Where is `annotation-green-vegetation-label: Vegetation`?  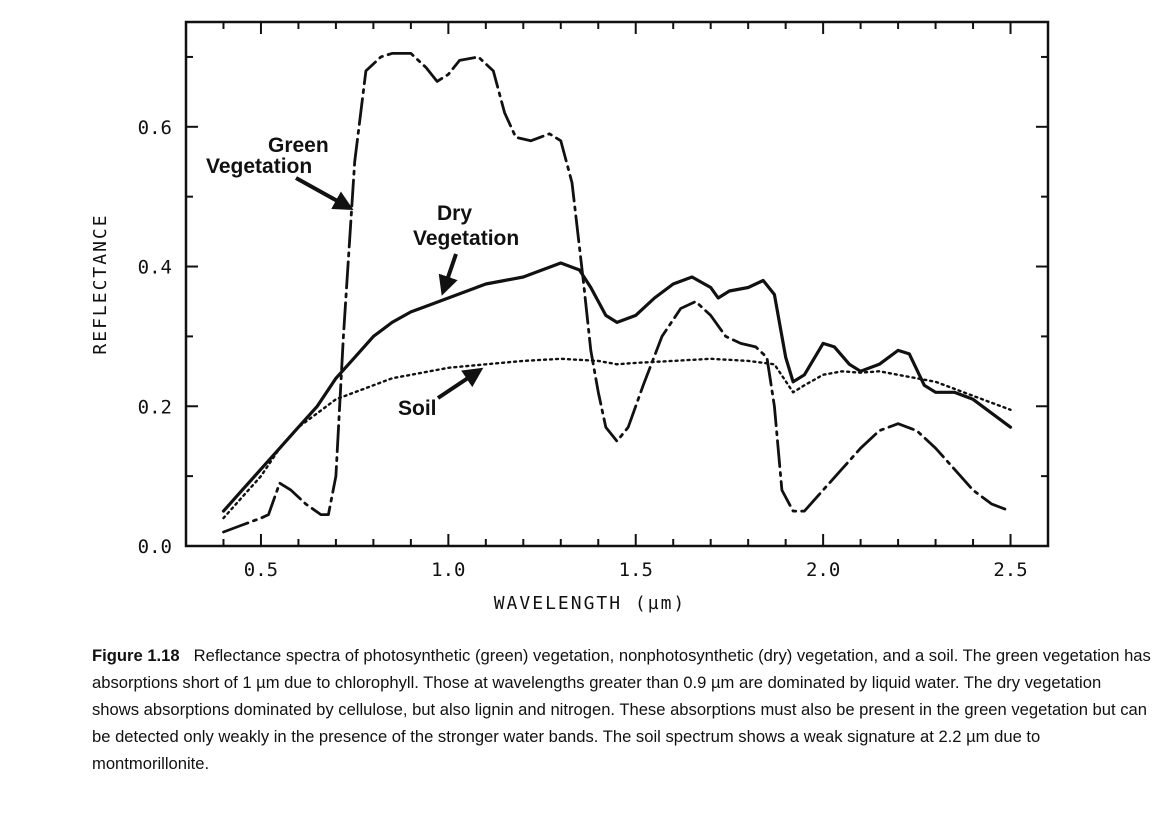
annotation-green-vegetation-label: Vegetation is located at coordinates (259, 166).